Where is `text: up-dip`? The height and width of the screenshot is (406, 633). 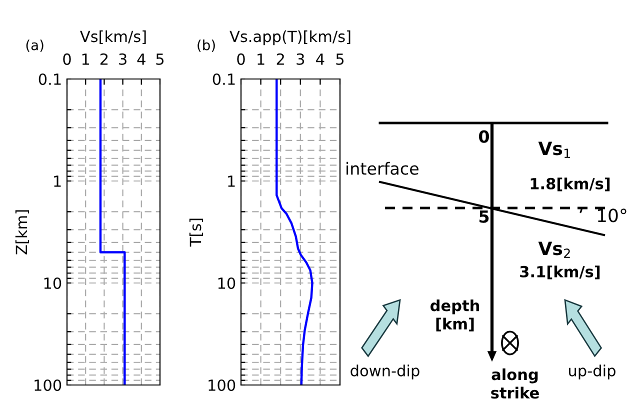 text: up-dip is located at coordinates (592, 372).